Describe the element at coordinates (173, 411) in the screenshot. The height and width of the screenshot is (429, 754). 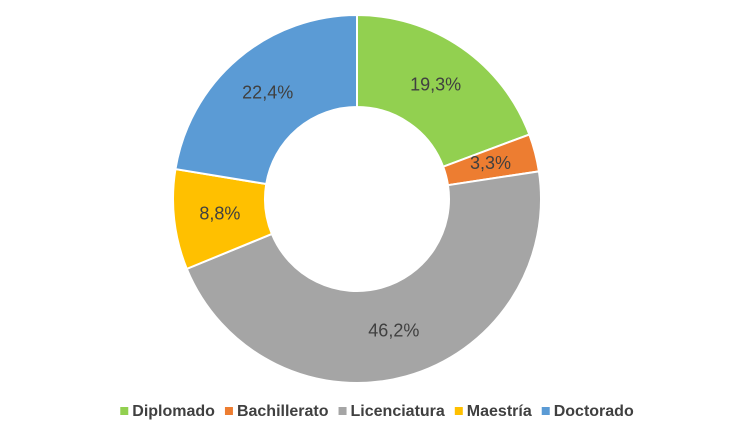
I see `legend-label: Diplomado` at that location.